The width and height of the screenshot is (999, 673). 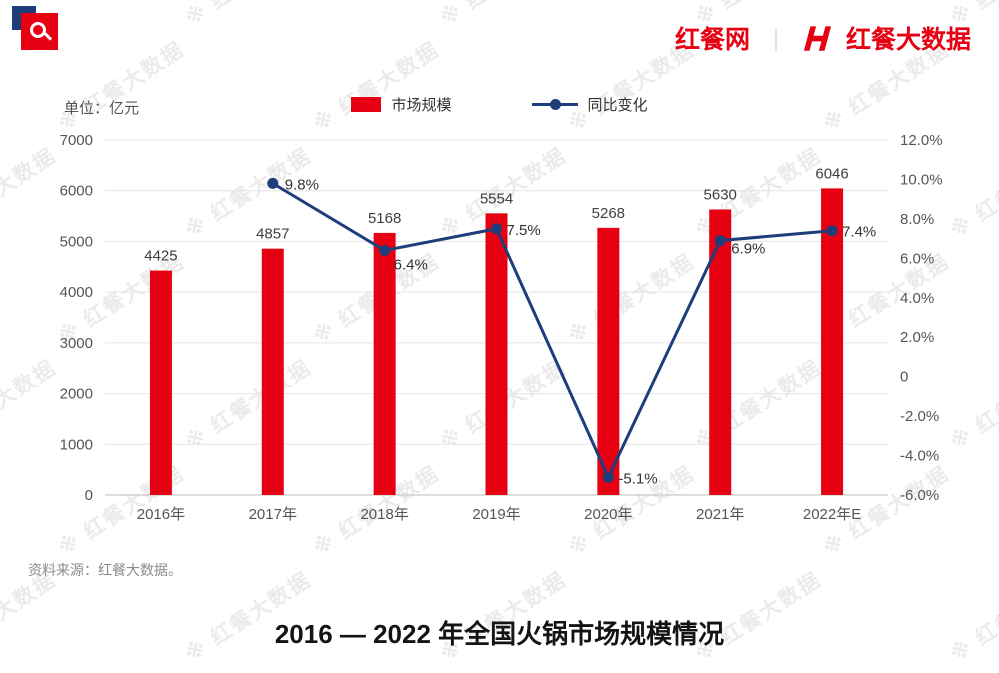 I want to click on legend-line-dot, so click(x=555, y=104).